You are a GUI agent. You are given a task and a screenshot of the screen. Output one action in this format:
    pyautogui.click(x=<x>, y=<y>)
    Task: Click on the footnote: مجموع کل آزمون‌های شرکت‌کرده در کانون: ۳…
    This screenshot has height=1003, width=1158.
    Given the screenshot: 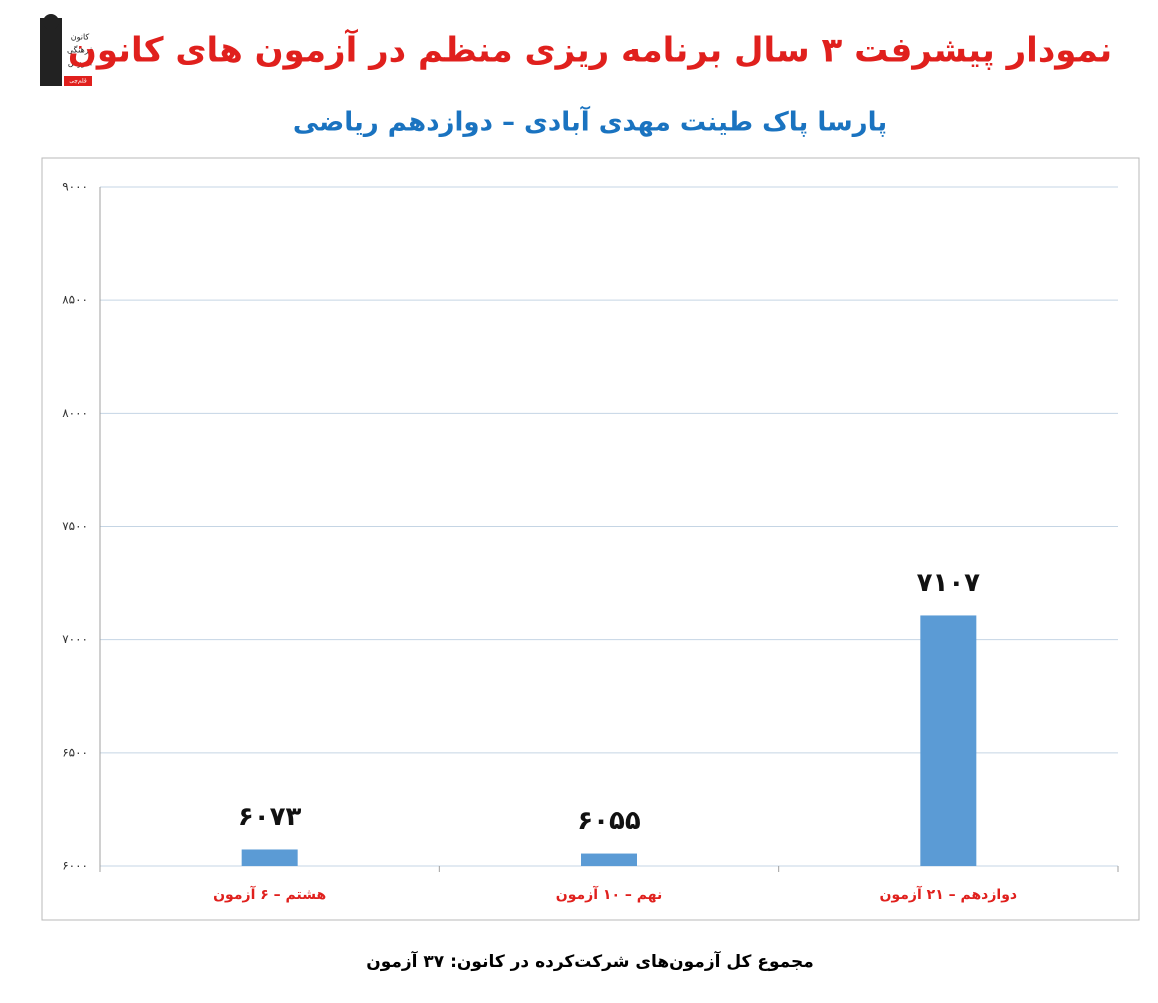 What is the action you would take?
    pyautogui.click(x=590, y=961)
    